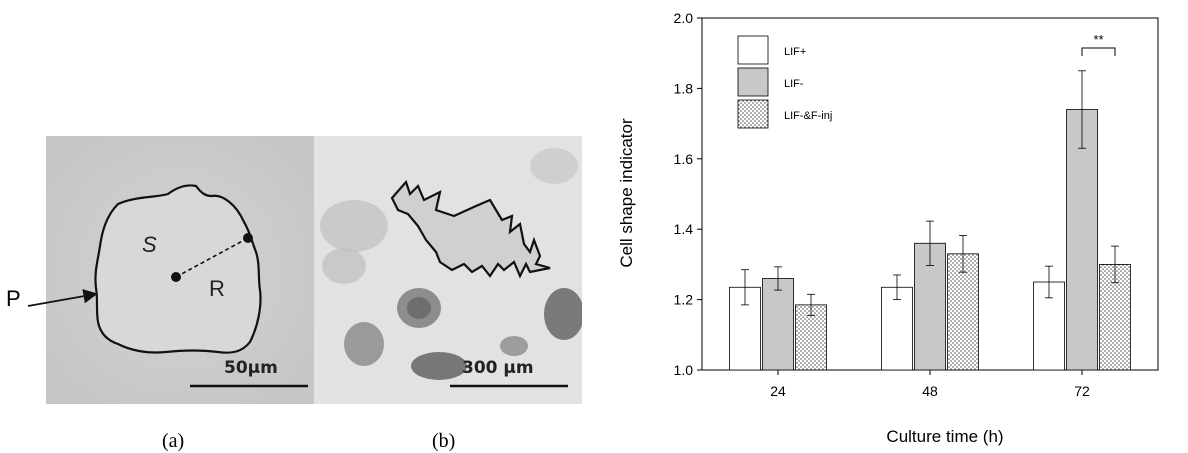 This screenshot has height=453, width=1188. I want to click on y-tick-label: 1.2, so click(684, 300).